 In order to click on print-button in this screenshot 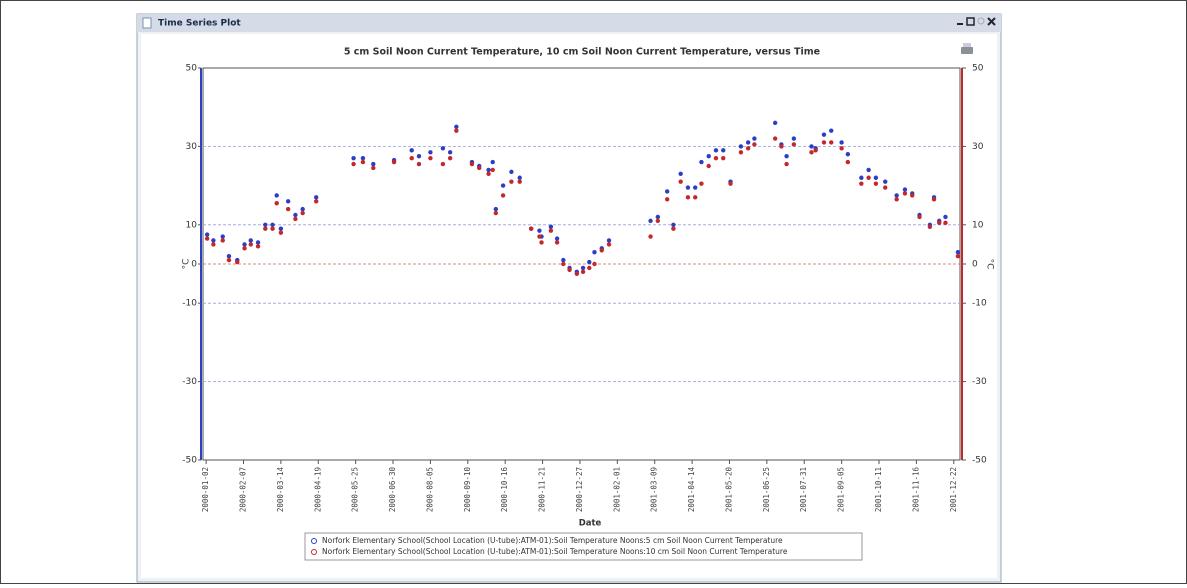, I will do `click(967, 48)`.